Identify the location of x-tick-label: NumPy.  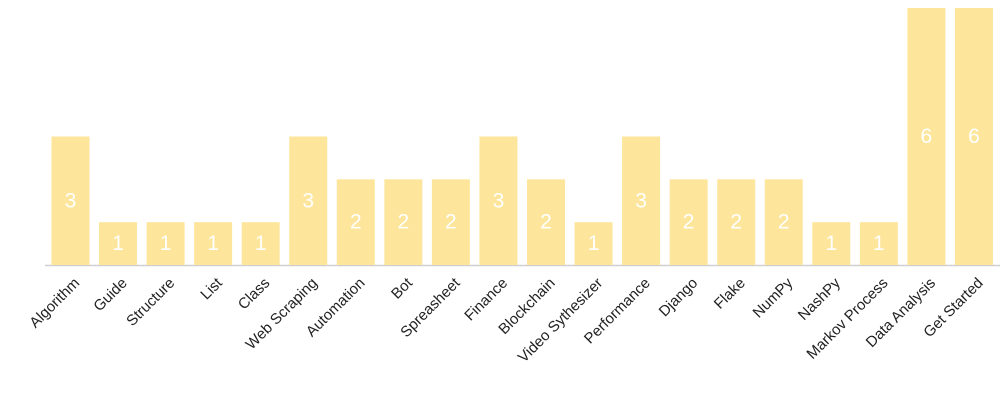
(773, 297).